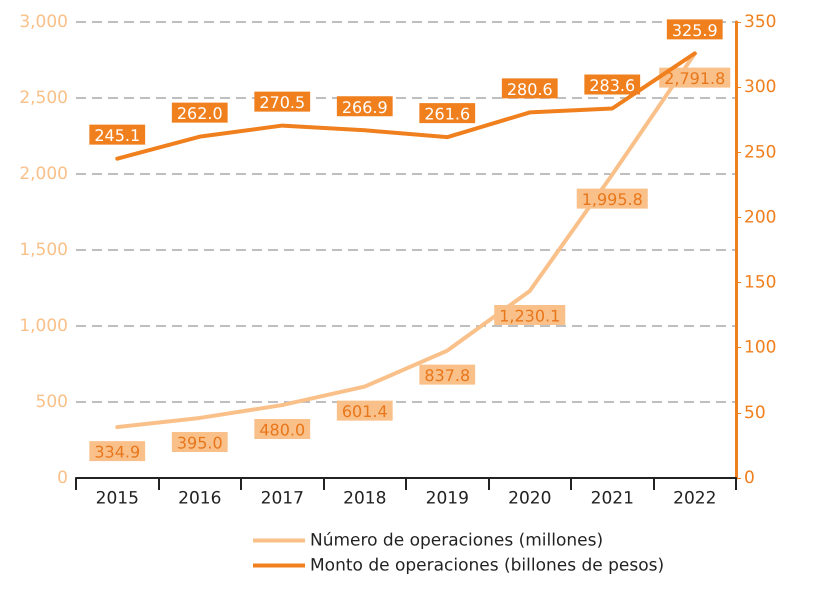  I want to click on y-tick-label: 500, so click(52, 402).